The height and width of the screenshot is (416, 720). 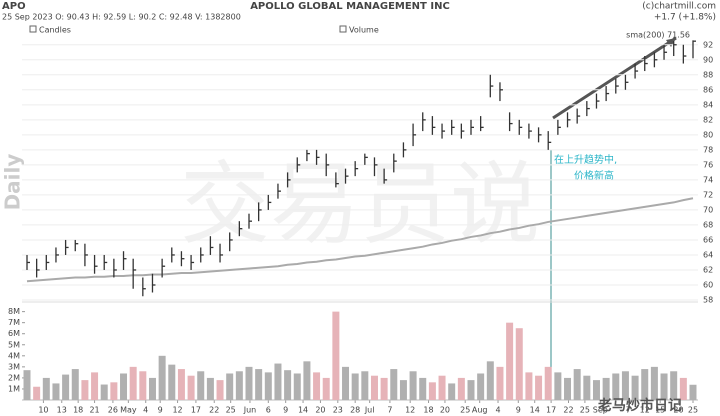 What do you see at coordinates (497, 410) in the screenshot?
I see `x-tick-label: 4` at bounding box center [497, 410].